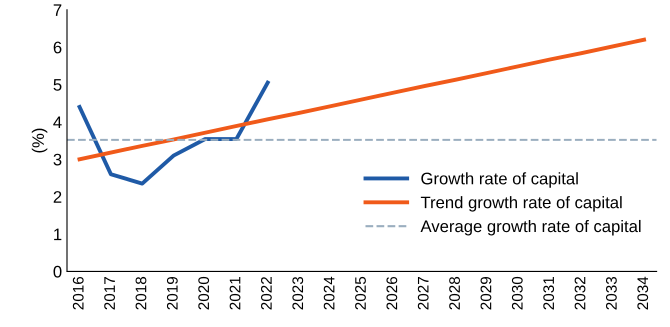 Image resolution: width=670 pixels, height=327 pixels. I want to click on x-tick-label: 2016, so click(78, 293).